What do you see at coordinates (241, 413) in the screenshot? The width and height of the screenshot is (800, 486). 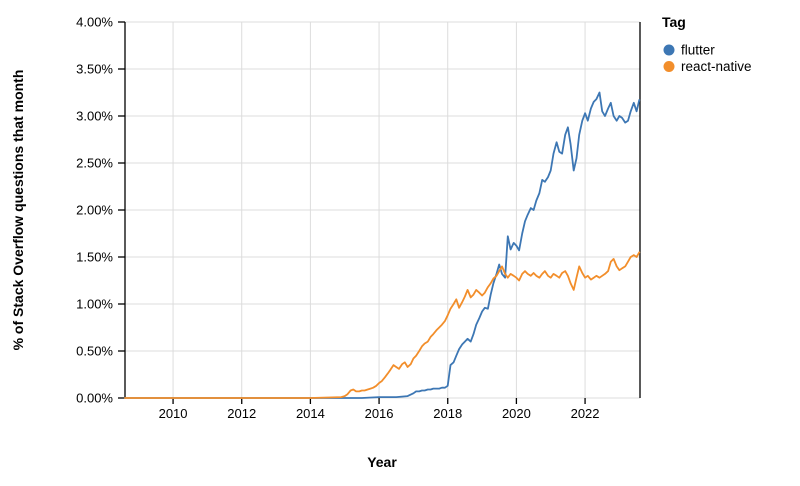 I see `x-tick-label: 2012` at bounding box center [241, 413].